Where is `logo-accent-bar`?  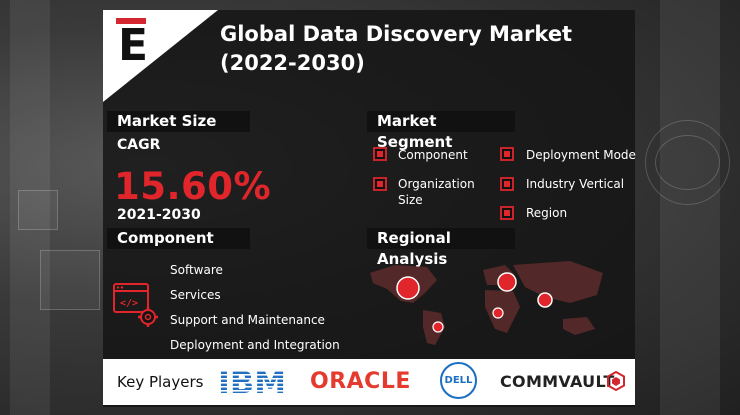 logo-accent-bar is located at coordinates (131, 21).